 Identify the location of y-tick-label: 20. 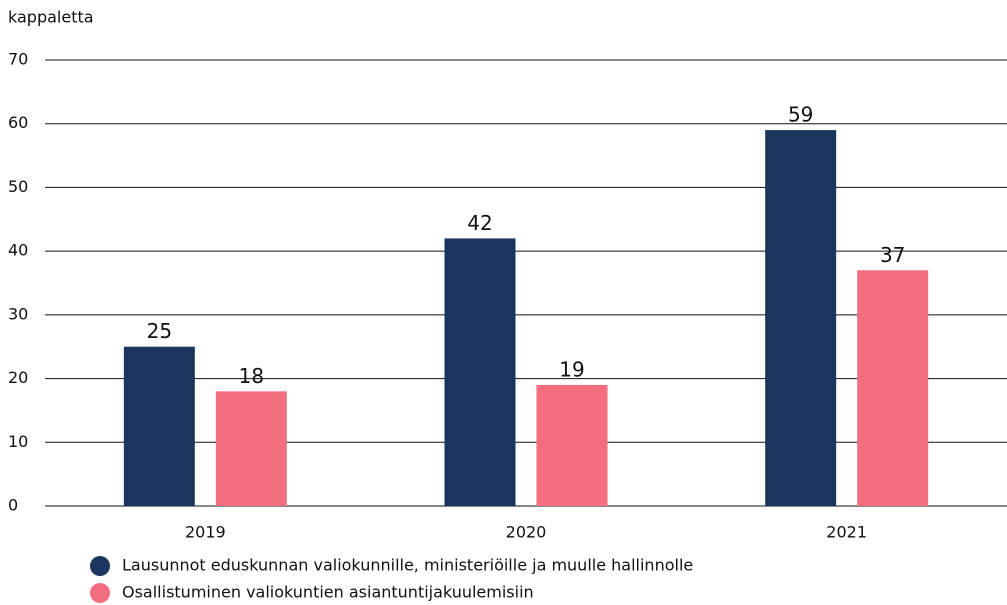
(18, 377).